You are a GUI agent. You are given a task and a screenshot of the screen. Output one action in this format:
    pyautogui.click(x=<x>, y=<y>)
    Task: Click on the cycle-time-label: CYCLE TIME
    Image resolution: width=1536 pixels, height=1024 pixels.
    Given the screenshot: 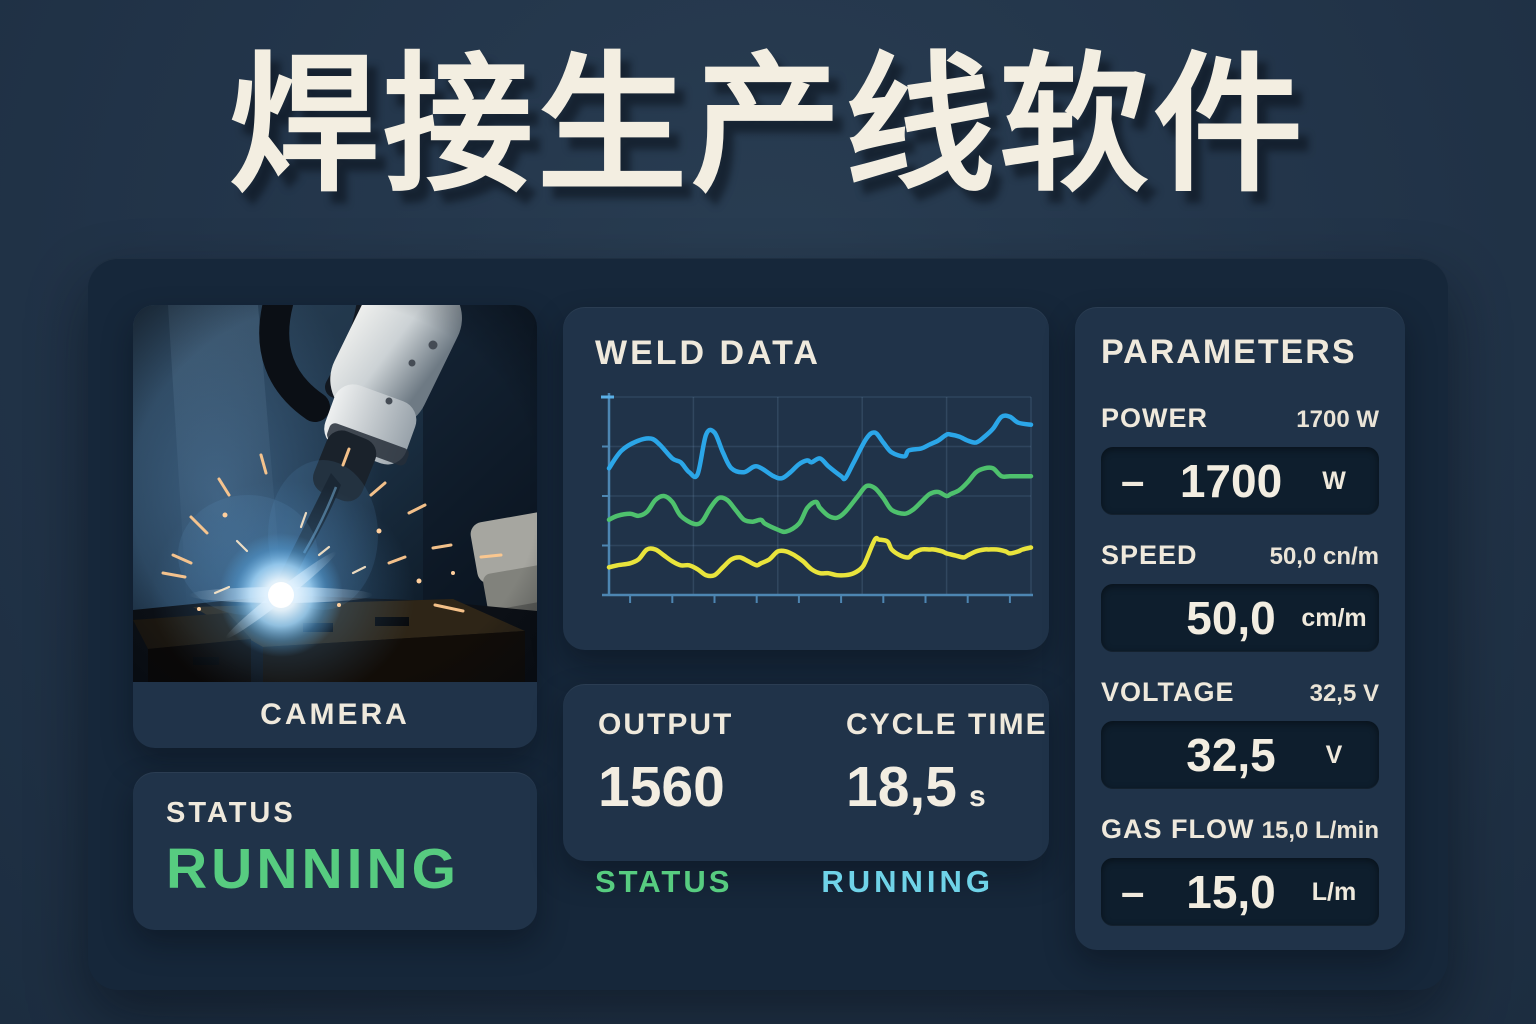 What is the action you would take?
    pyautogui.click(x=947, y=724)
    